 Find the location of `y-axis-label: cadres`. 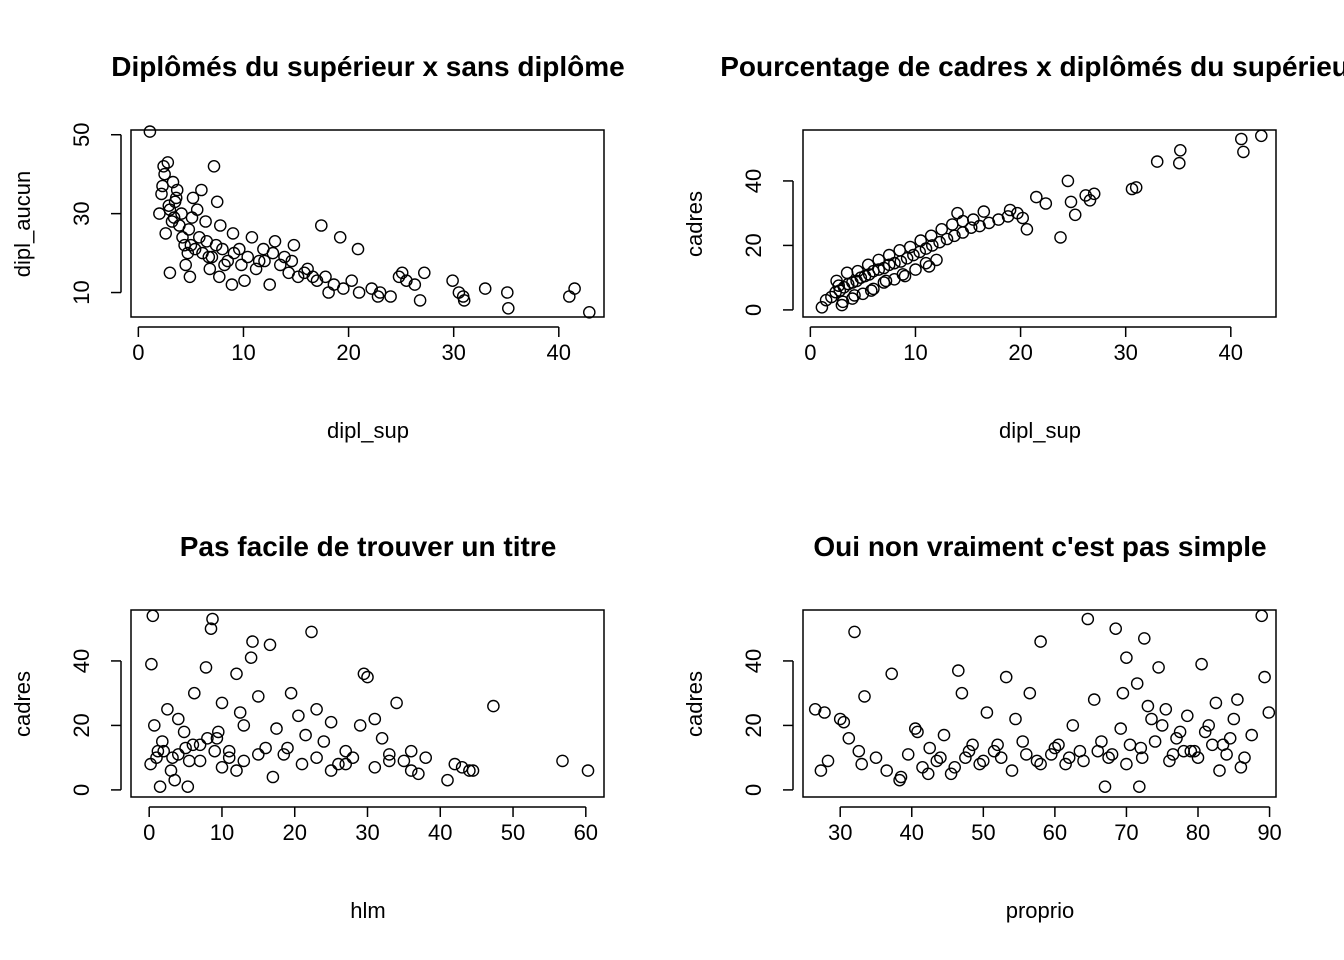

y-axis-label: cadres is located at coordinates (22, 704).